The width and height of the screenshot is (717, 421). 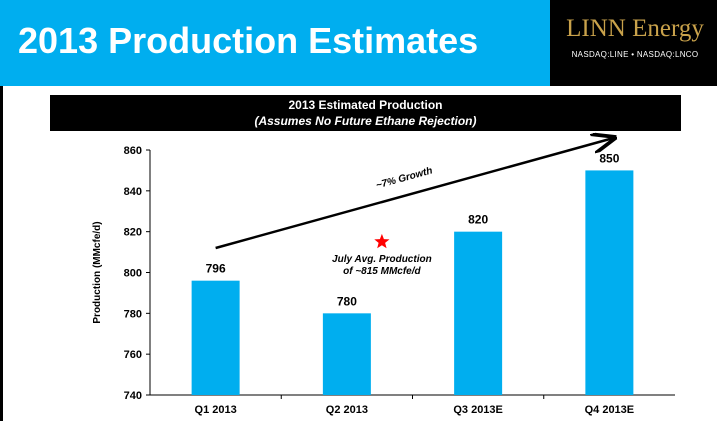 What do you see at coordinates (609, 158) in the screenshot?
I see `data-label: 850` at bounding box center [609, 158].